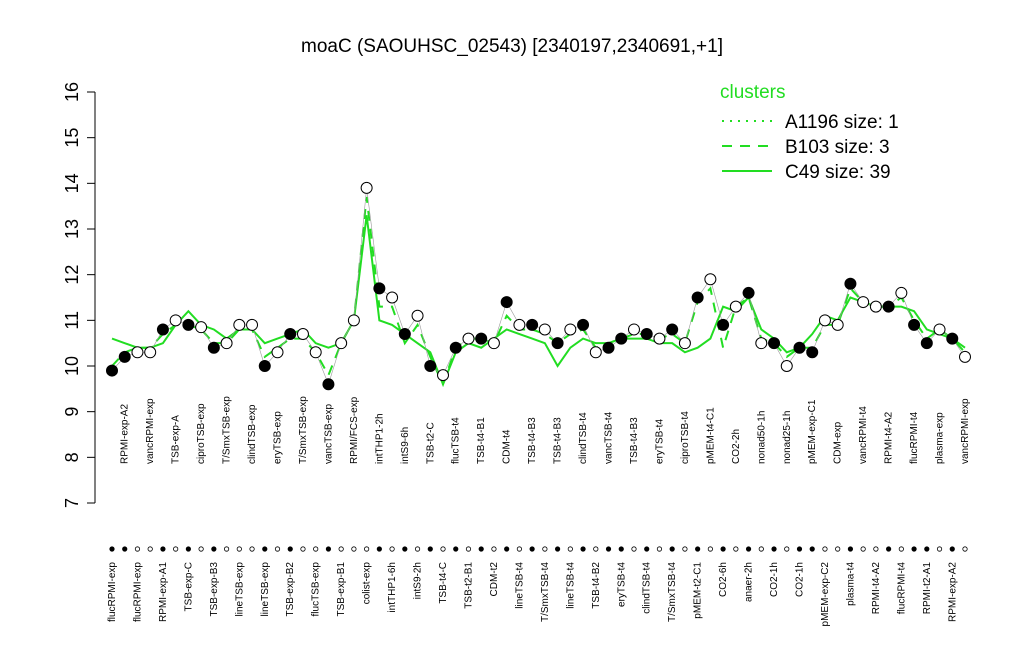 The height and width of the screenshot is (645, 1024). What do you see at coordinates (72, 138) in the screenshot?
I see `y-tick-label: 15` at bounding box center [72, 138].